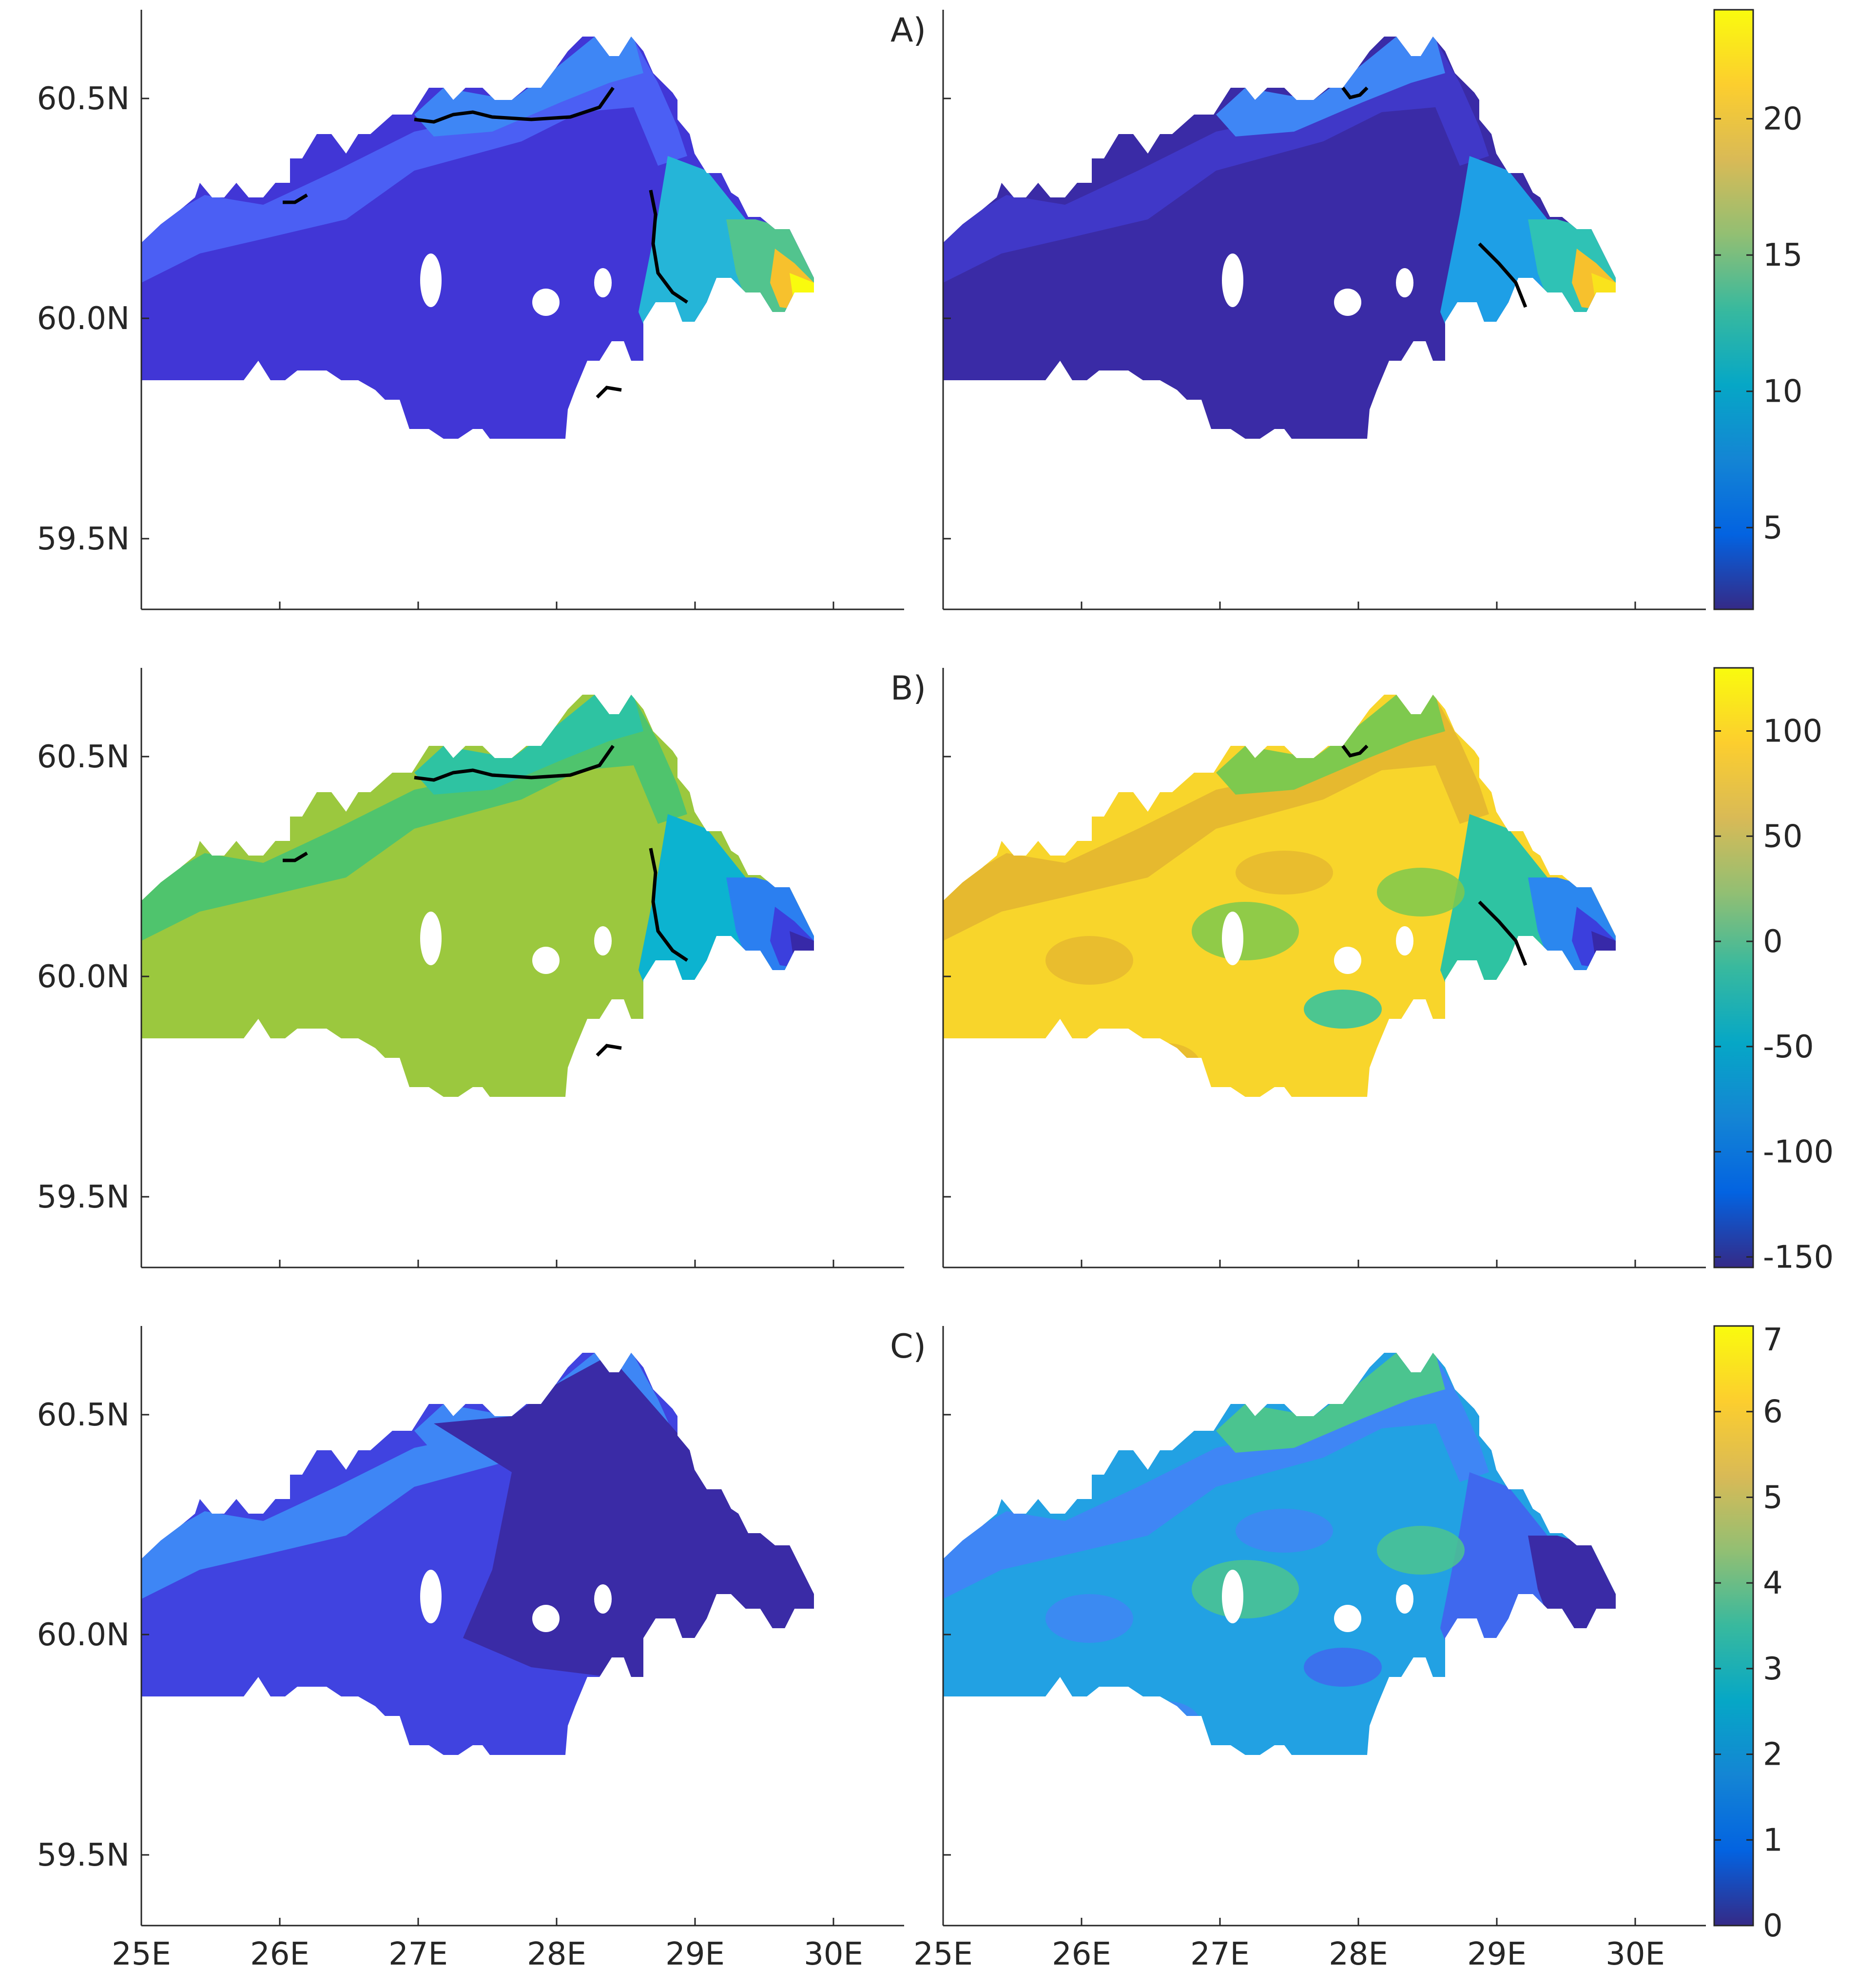  I want to click on colorbar-tick-label: 10, so click(1783, 392).